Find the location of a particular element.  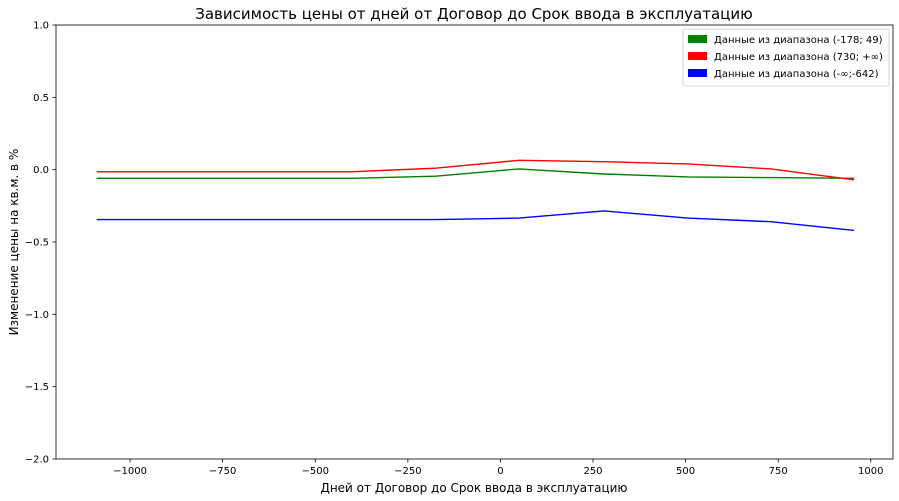

x-tick-label: 750 is located at coordinates (778, 471).